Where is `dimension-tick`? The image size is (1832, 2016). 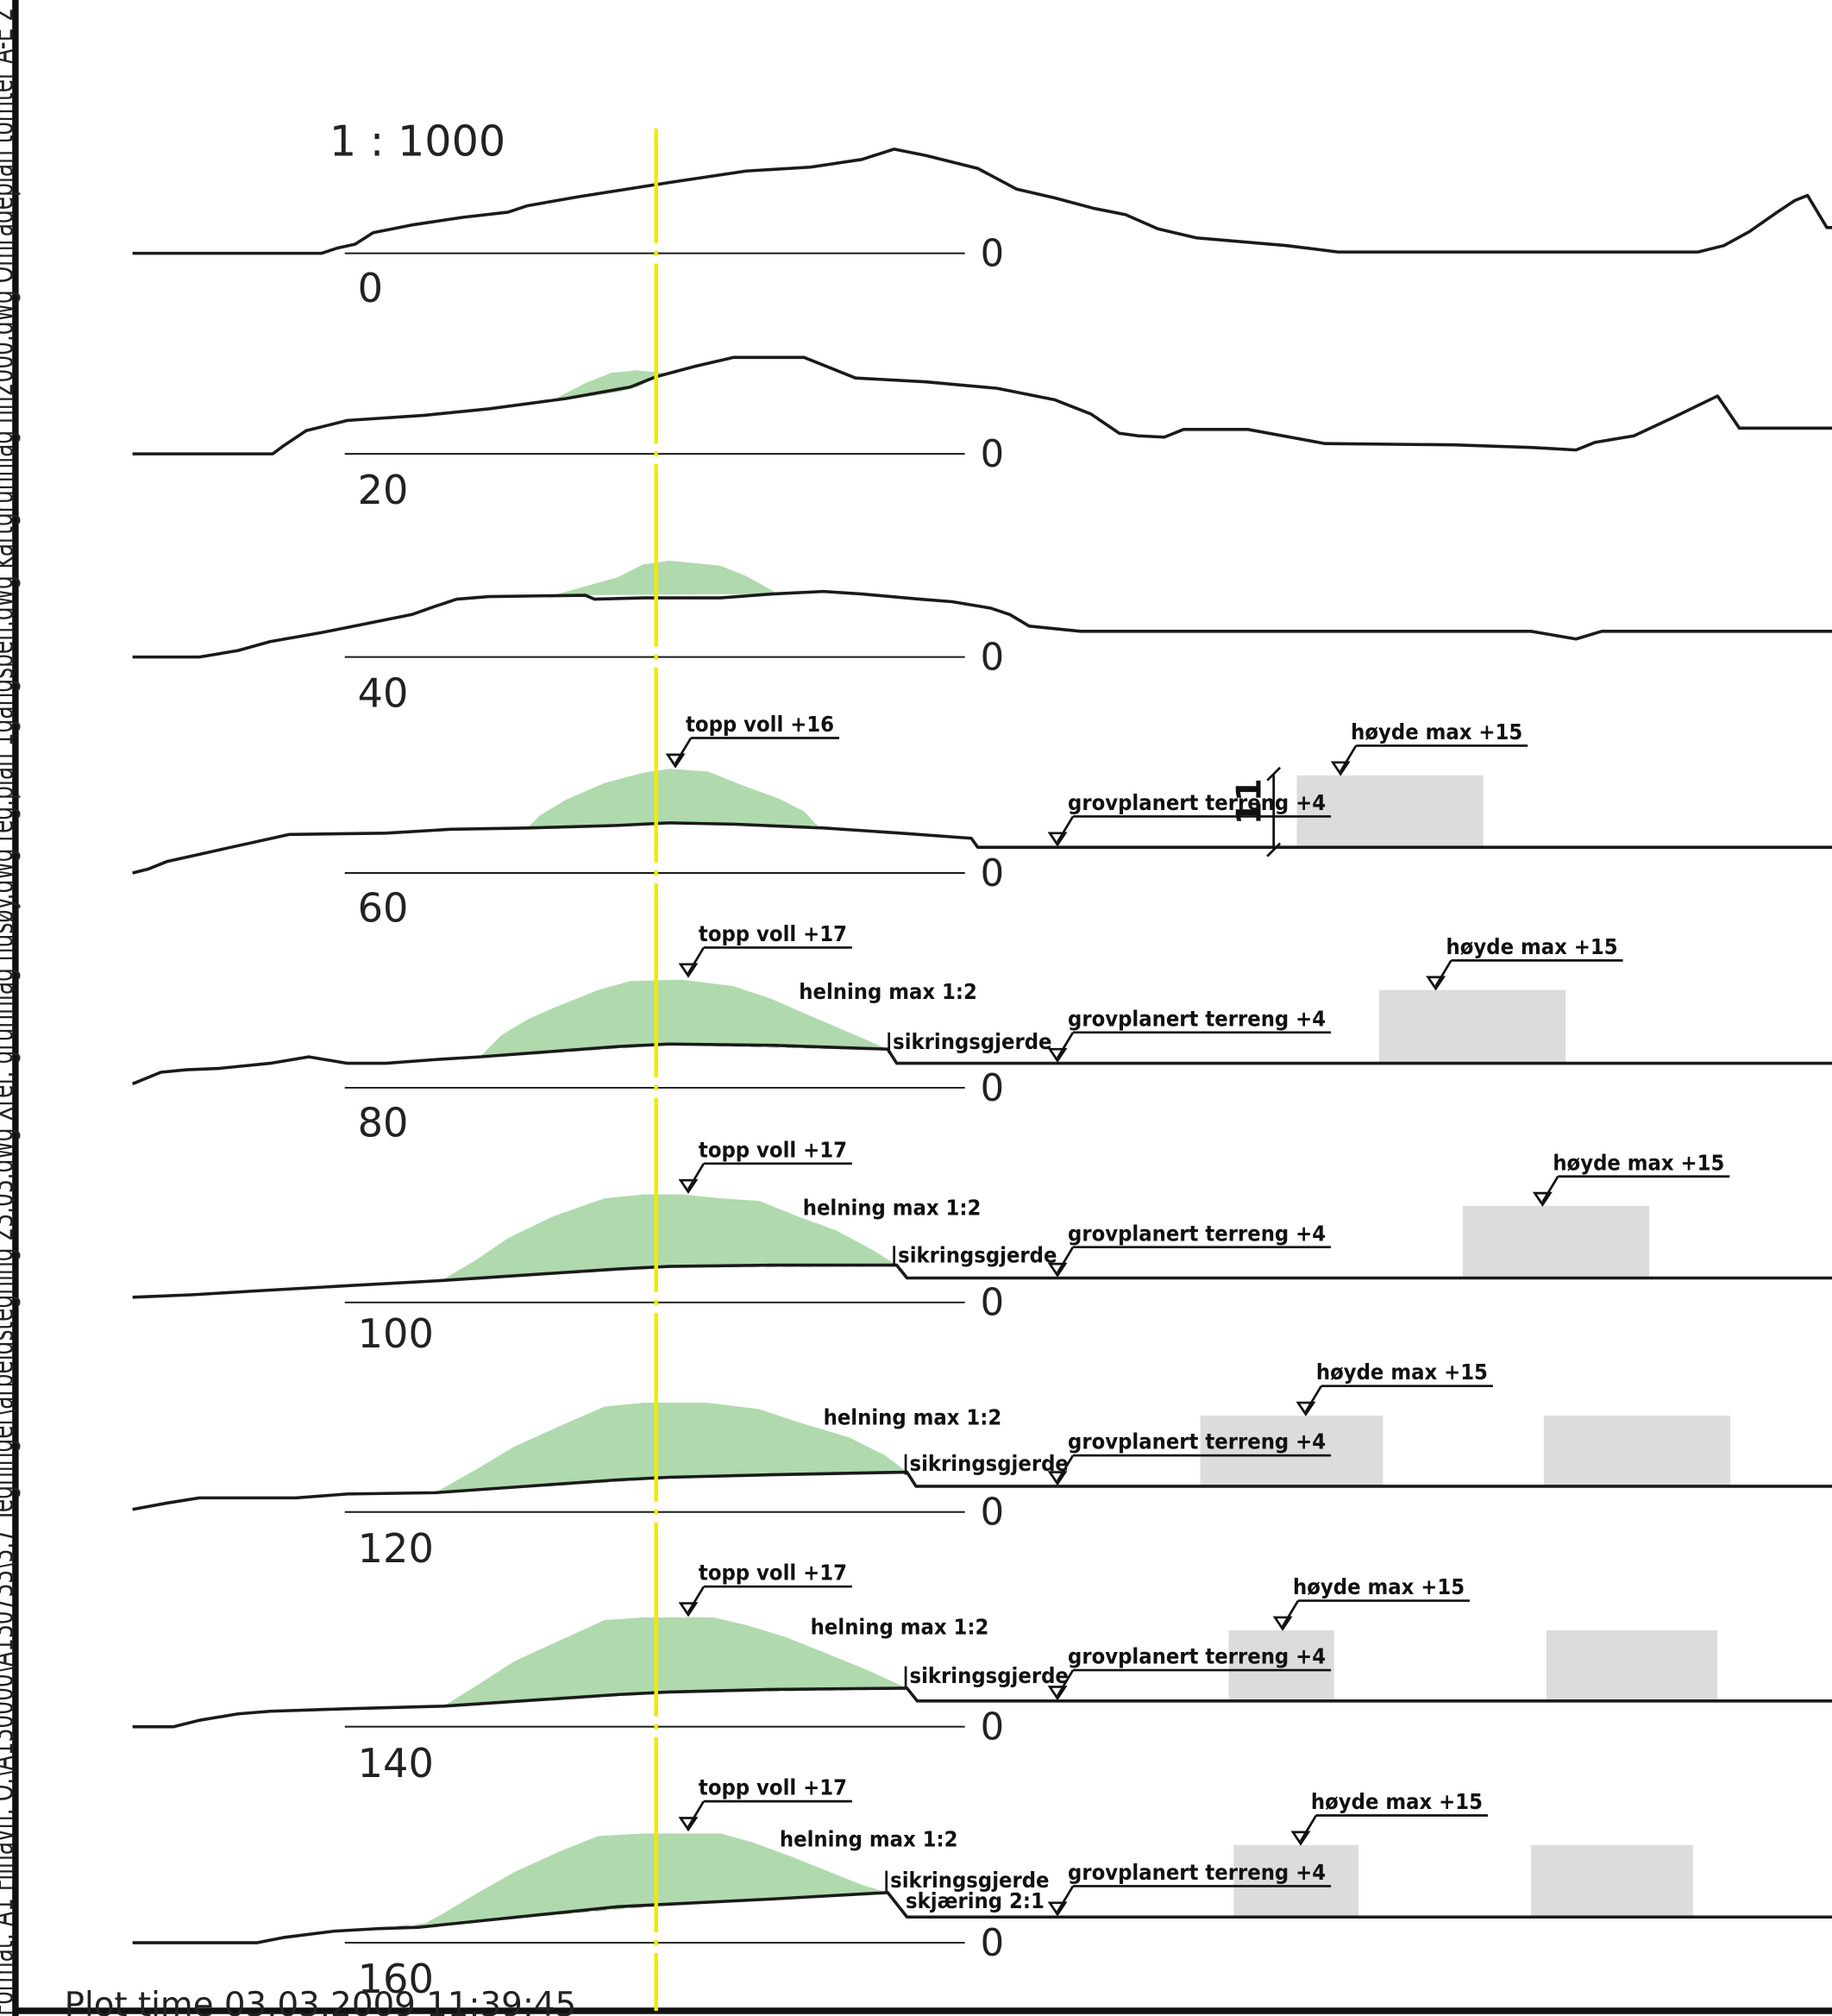 dimension-tick is located at coordinates (1274, 849).